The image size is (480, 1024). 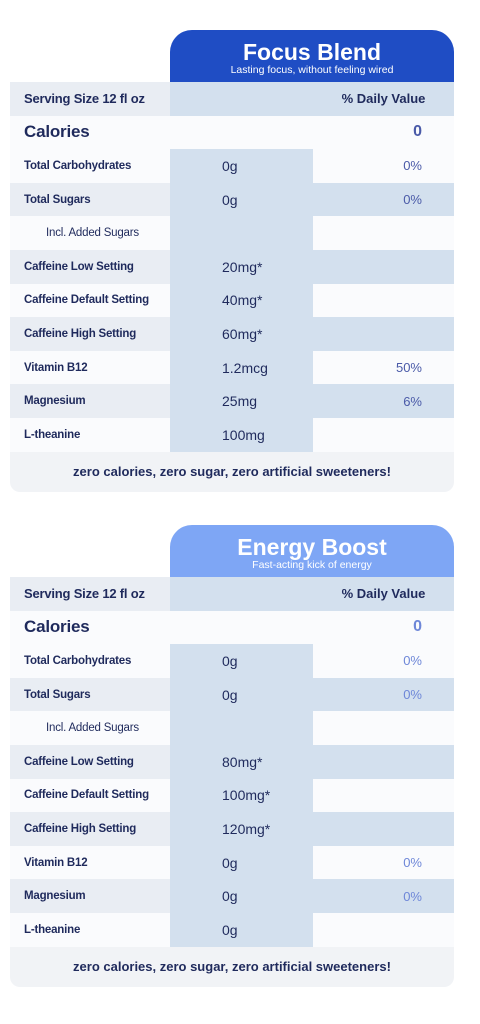 I want to click on nutrient-row: Caffeine Low Setting 80mg*, so click(x=232, y=761).